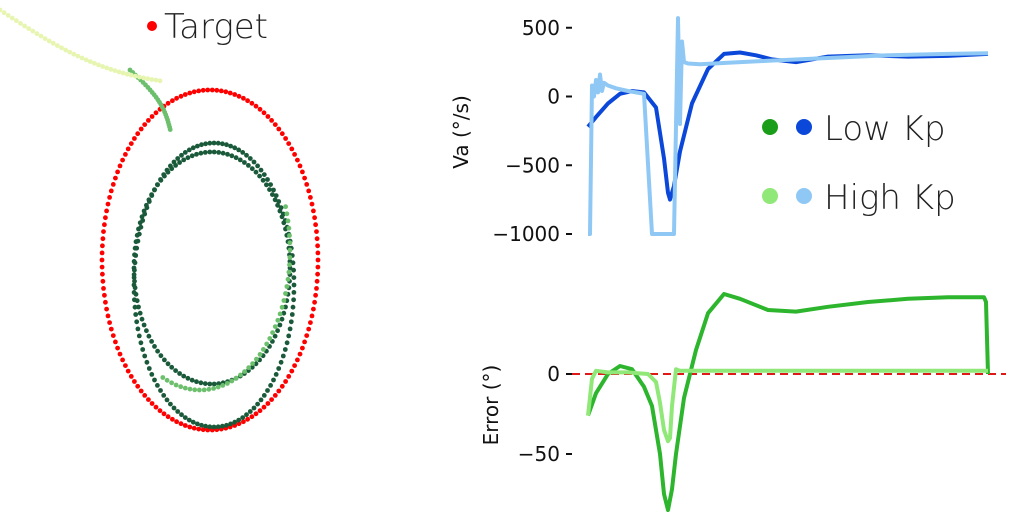  What do you see at coordinates (541, 28) in the screenshot?
I see `ytick-label: 500` at bounding box center [541, 28].